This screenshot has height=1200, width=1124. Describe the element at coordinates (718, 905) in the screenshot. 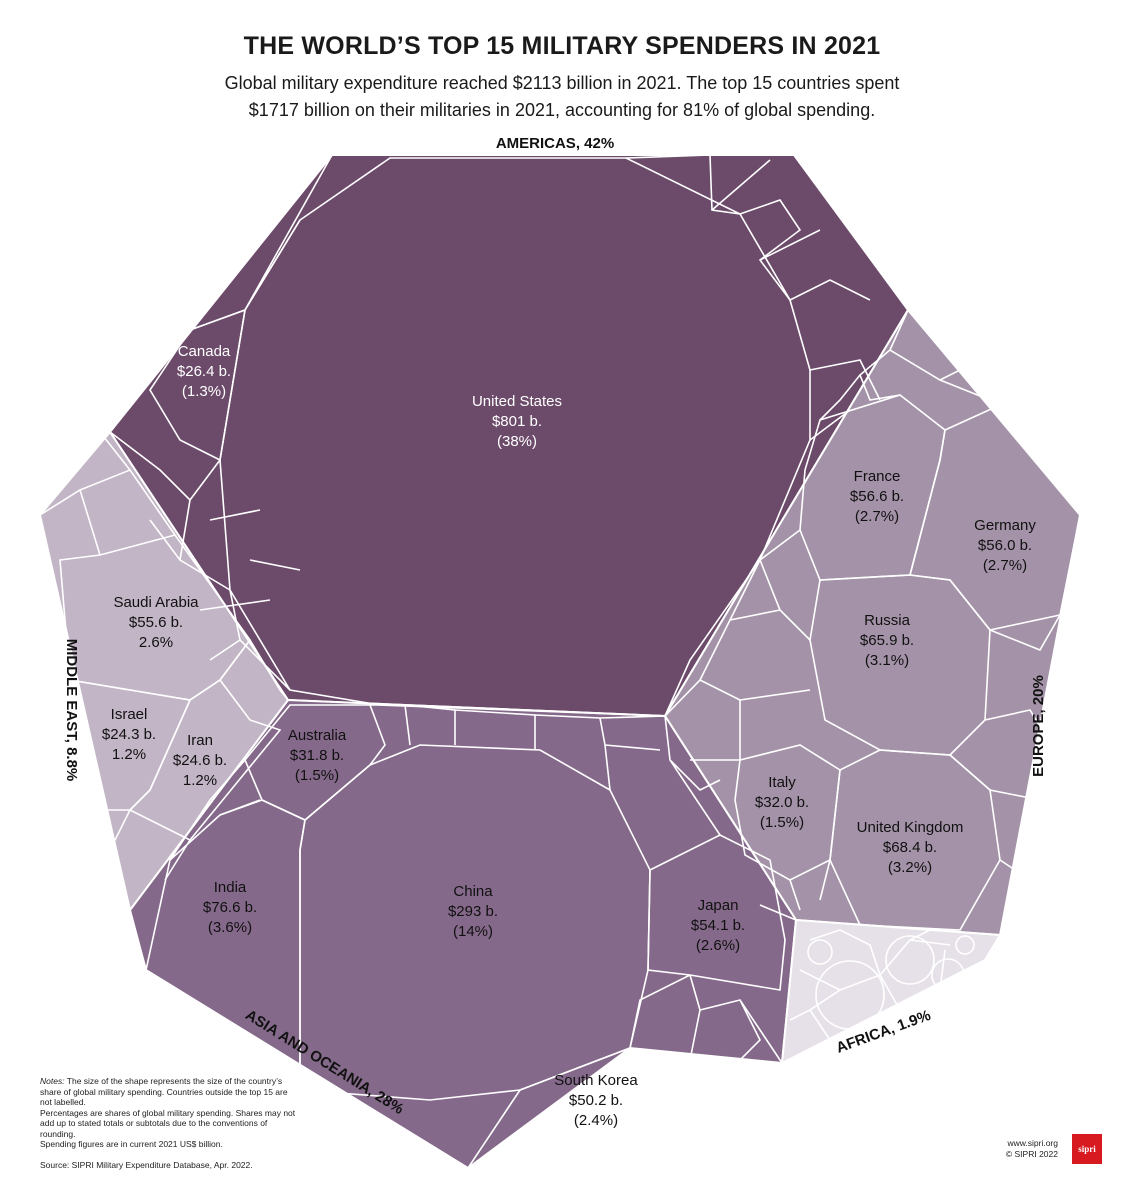

I see `label-japan-name: Japan` at that location.